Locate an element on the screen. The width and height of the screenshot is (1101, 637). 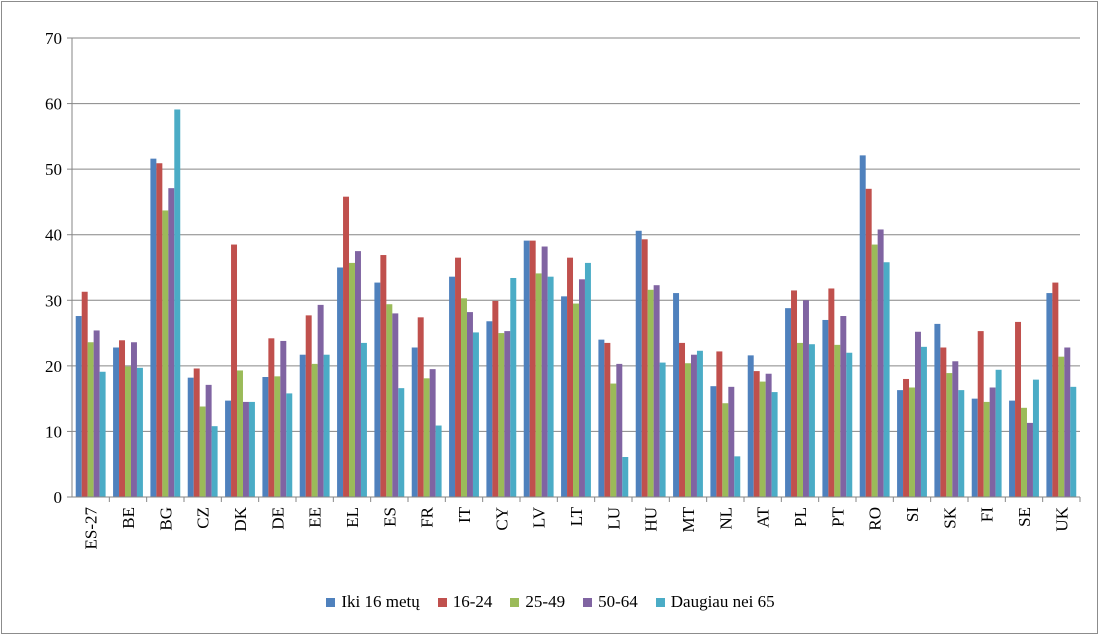
x-tick-label: LV is located at coordinates (539, 517).